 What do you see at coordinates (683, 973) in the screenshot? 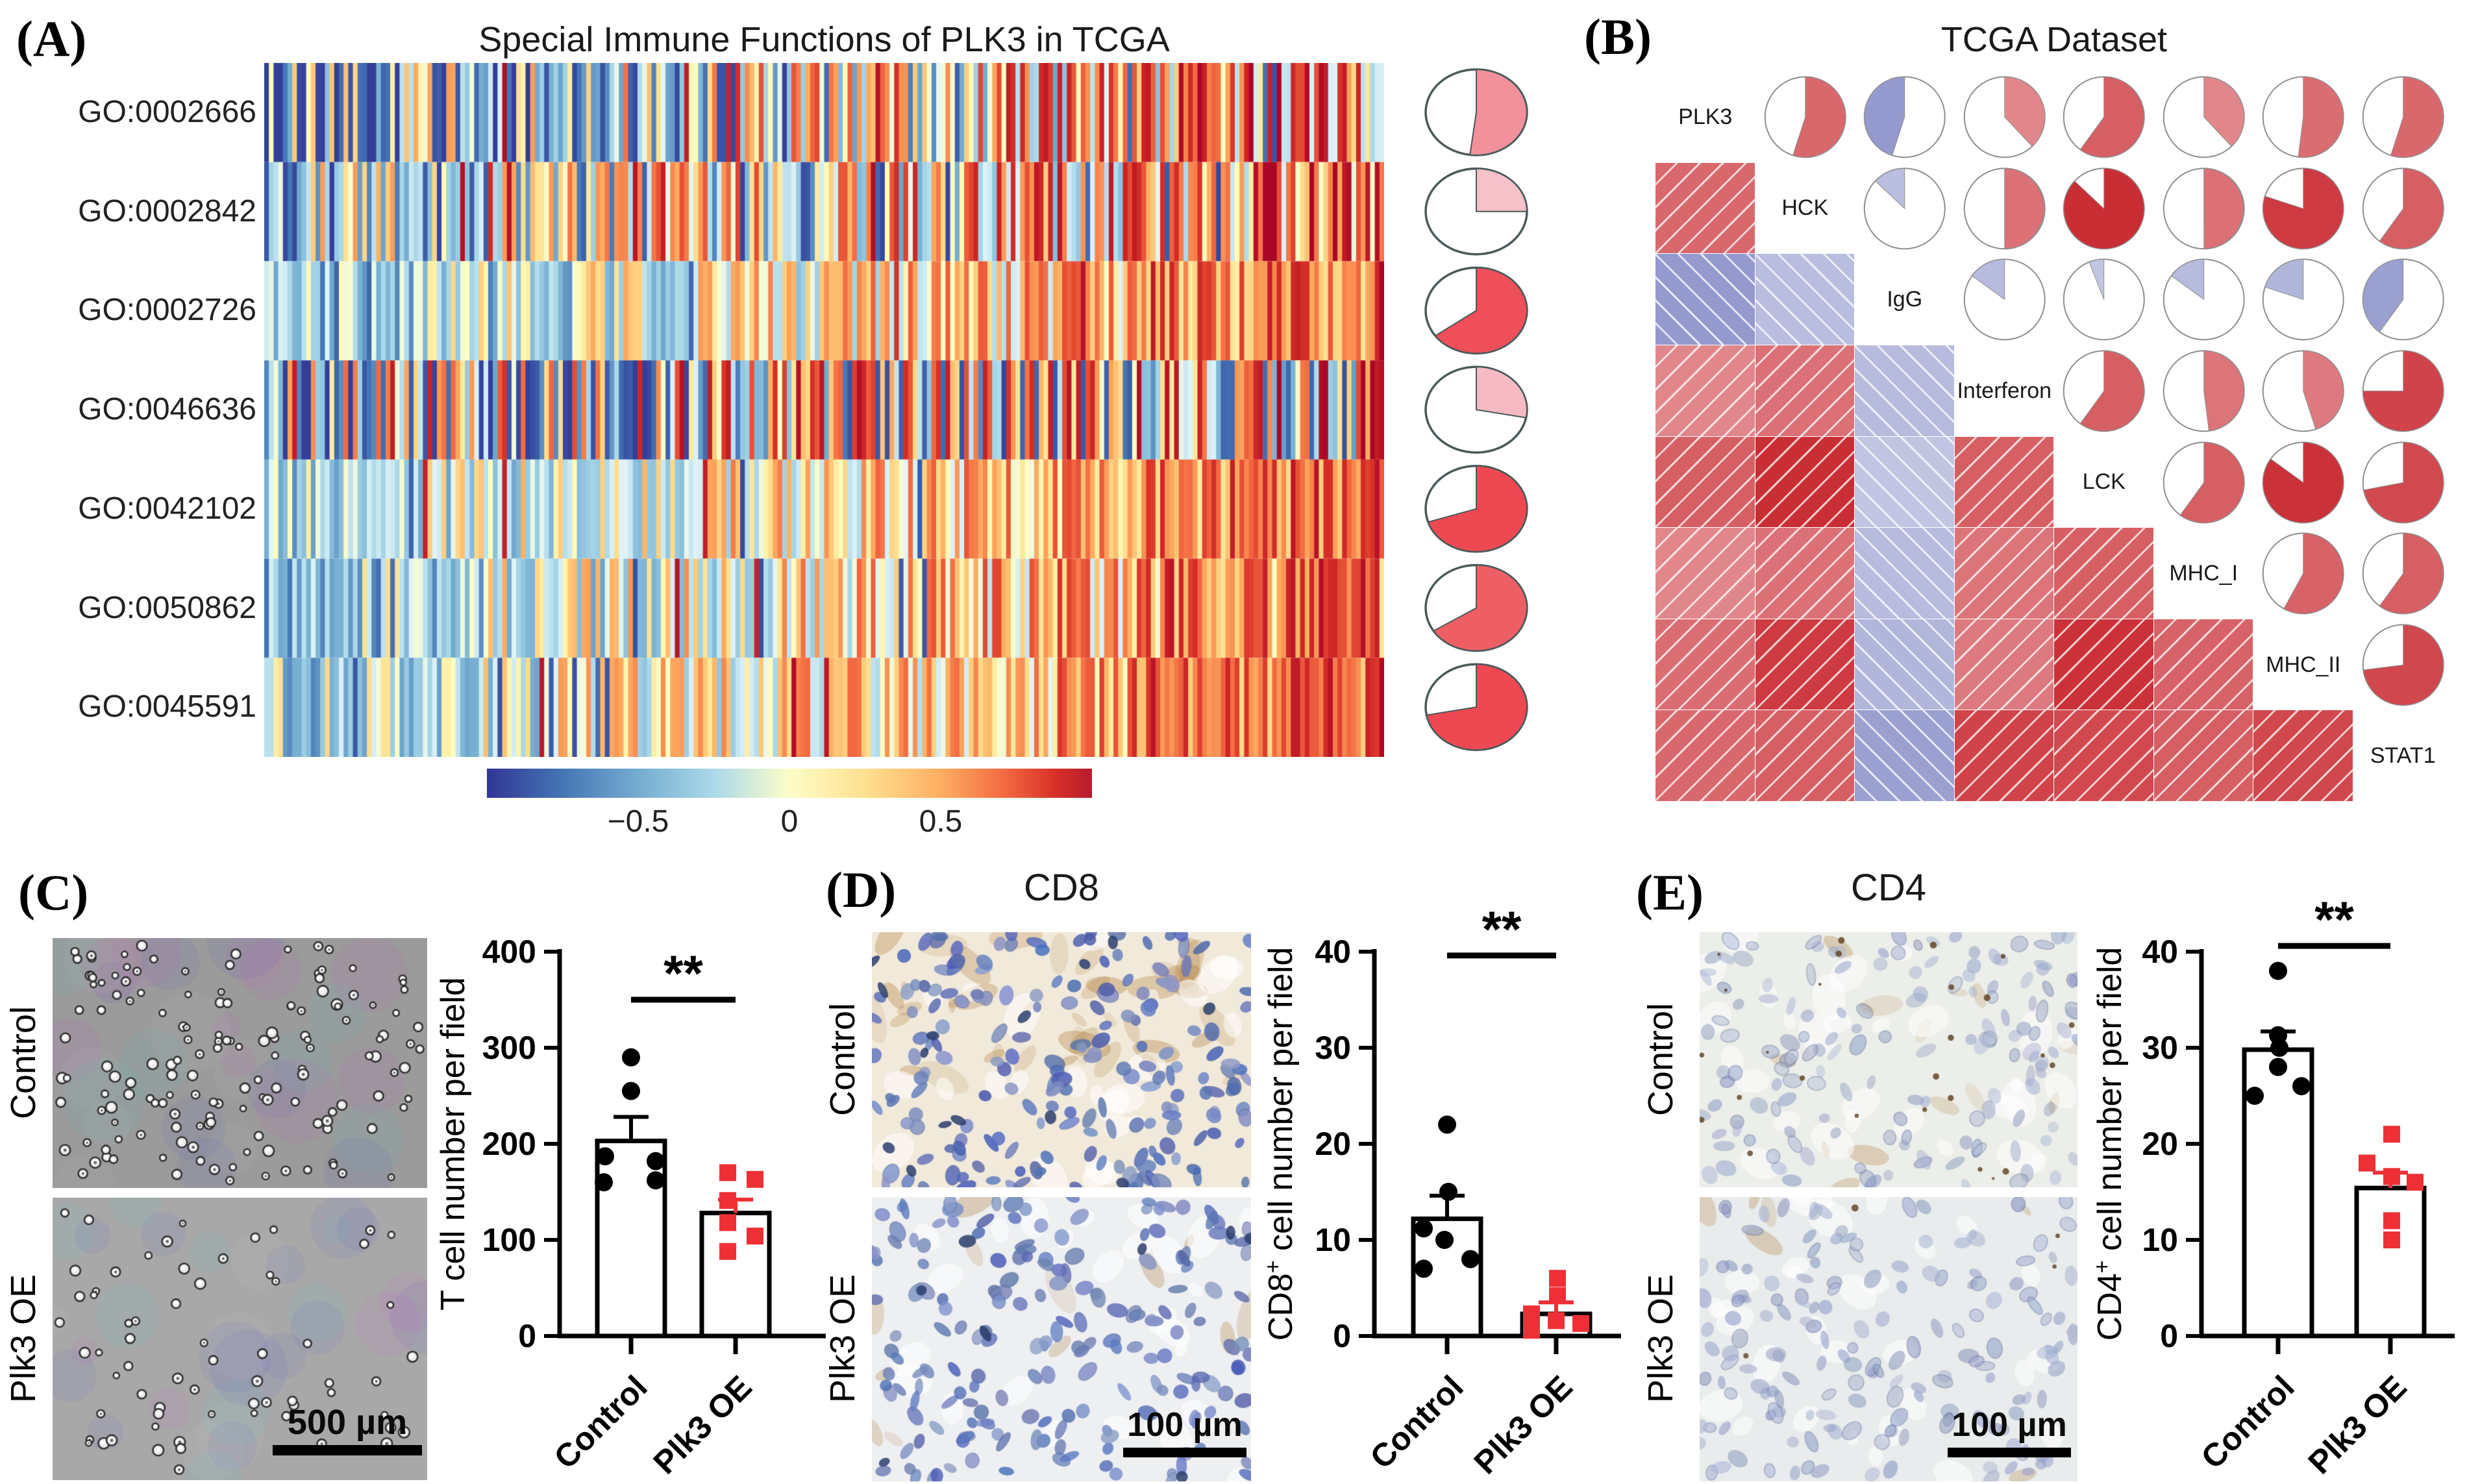
I see `significance-marker: **` at bounding box center [683, 973].